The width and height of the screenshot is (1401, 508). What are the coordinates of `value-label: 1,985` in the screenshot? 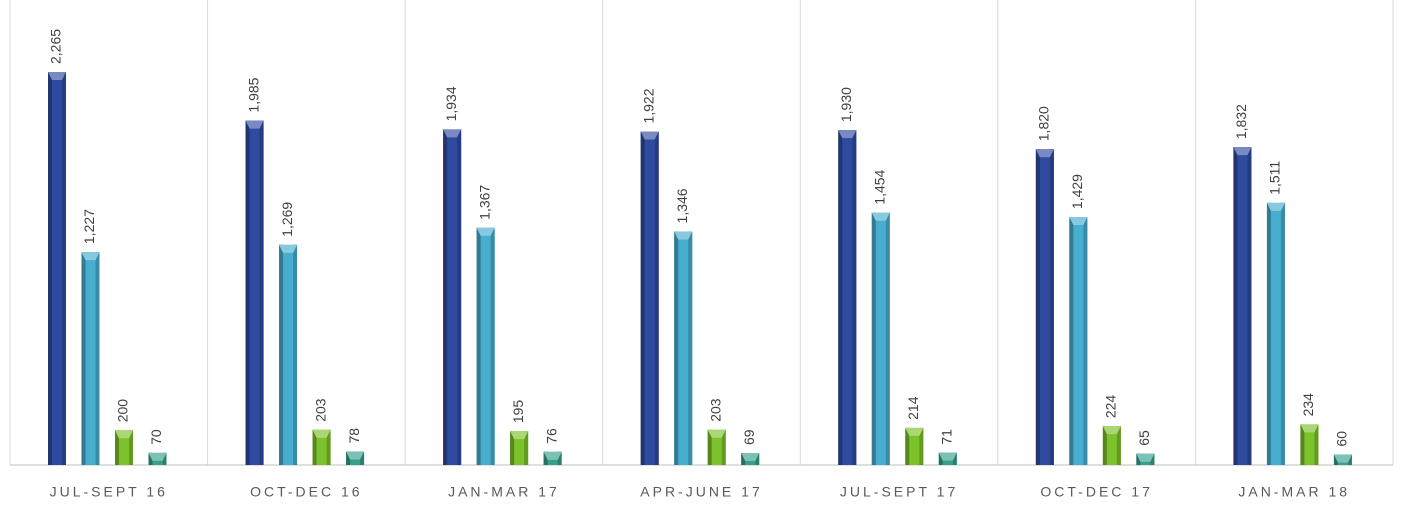 It's located at (253, 94).